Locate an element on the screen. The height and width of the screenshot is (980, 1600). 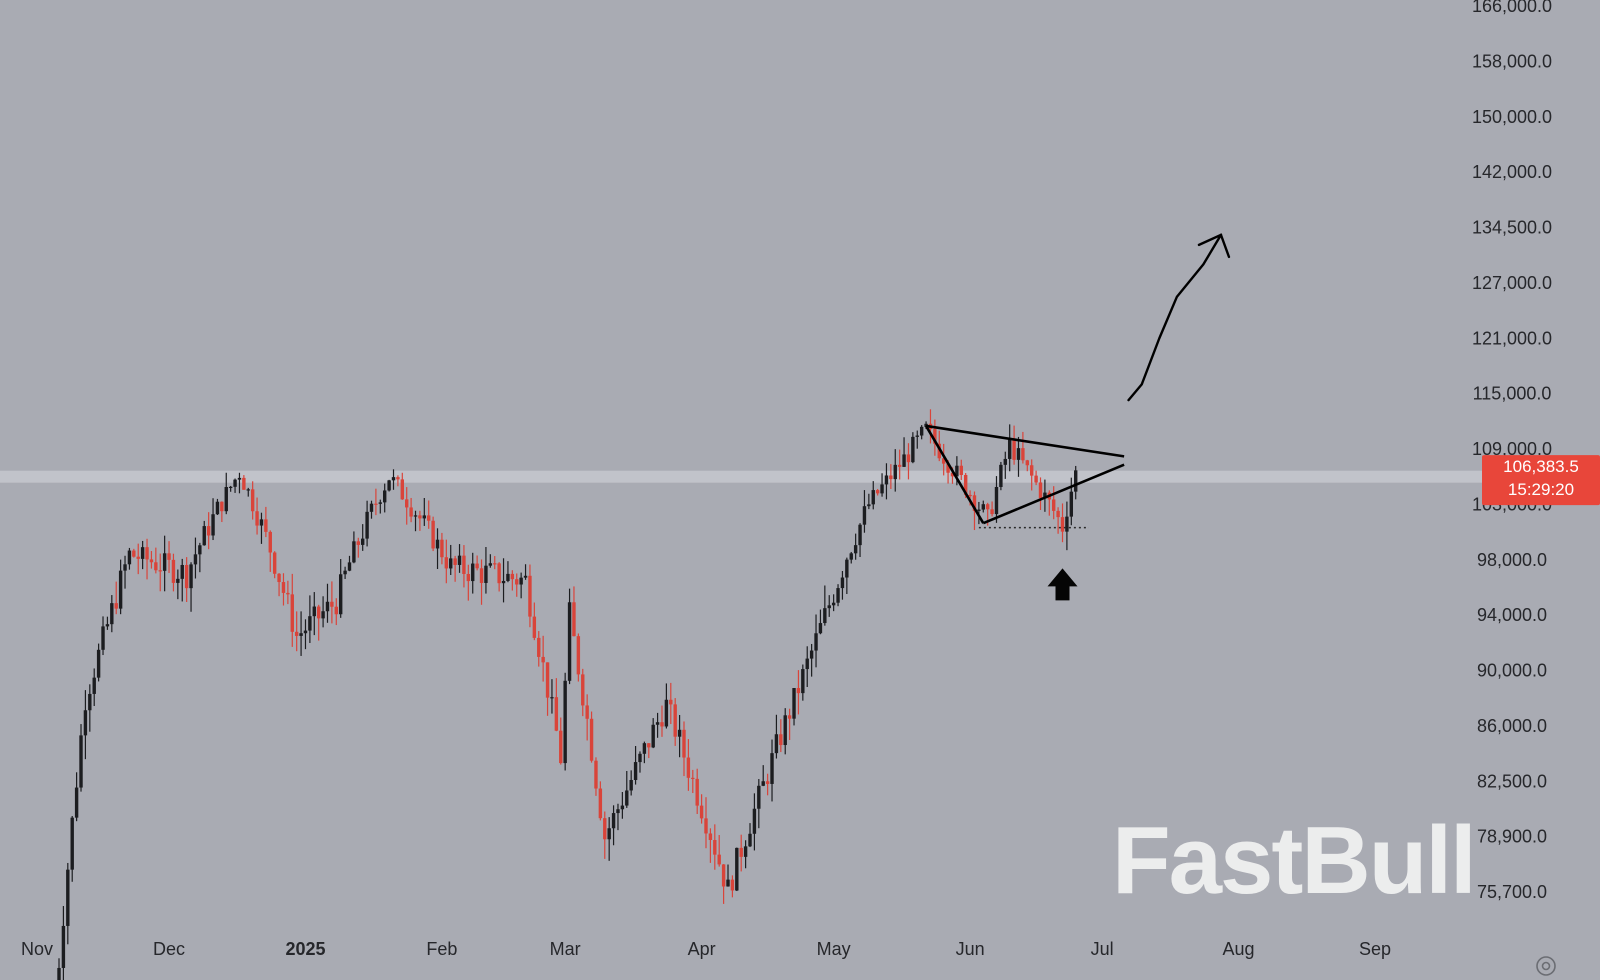
drawings-layer is located at coordinates (1077, 417).